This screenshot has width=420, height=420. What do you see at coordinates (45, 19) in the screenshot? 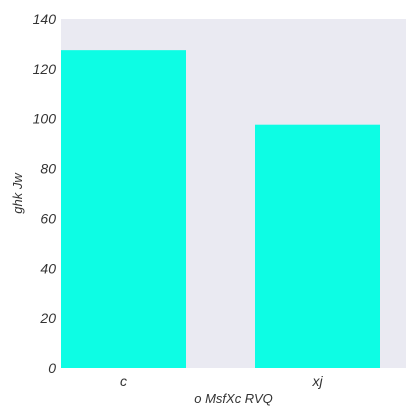
I see `y-tick-label: 140` at bounding box center [45, 19].